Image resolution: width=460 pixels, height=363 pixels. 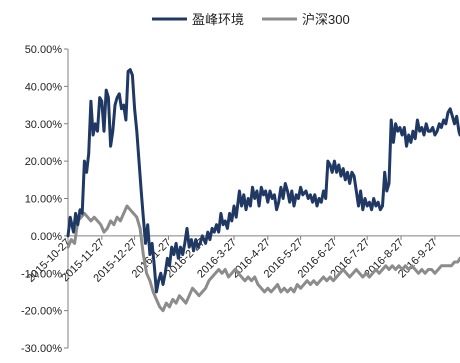 What do you see at coordinates (41, 349) in the screenshot?
I see `y-tick-label: -30.00%` at bounding box center [41, 349].